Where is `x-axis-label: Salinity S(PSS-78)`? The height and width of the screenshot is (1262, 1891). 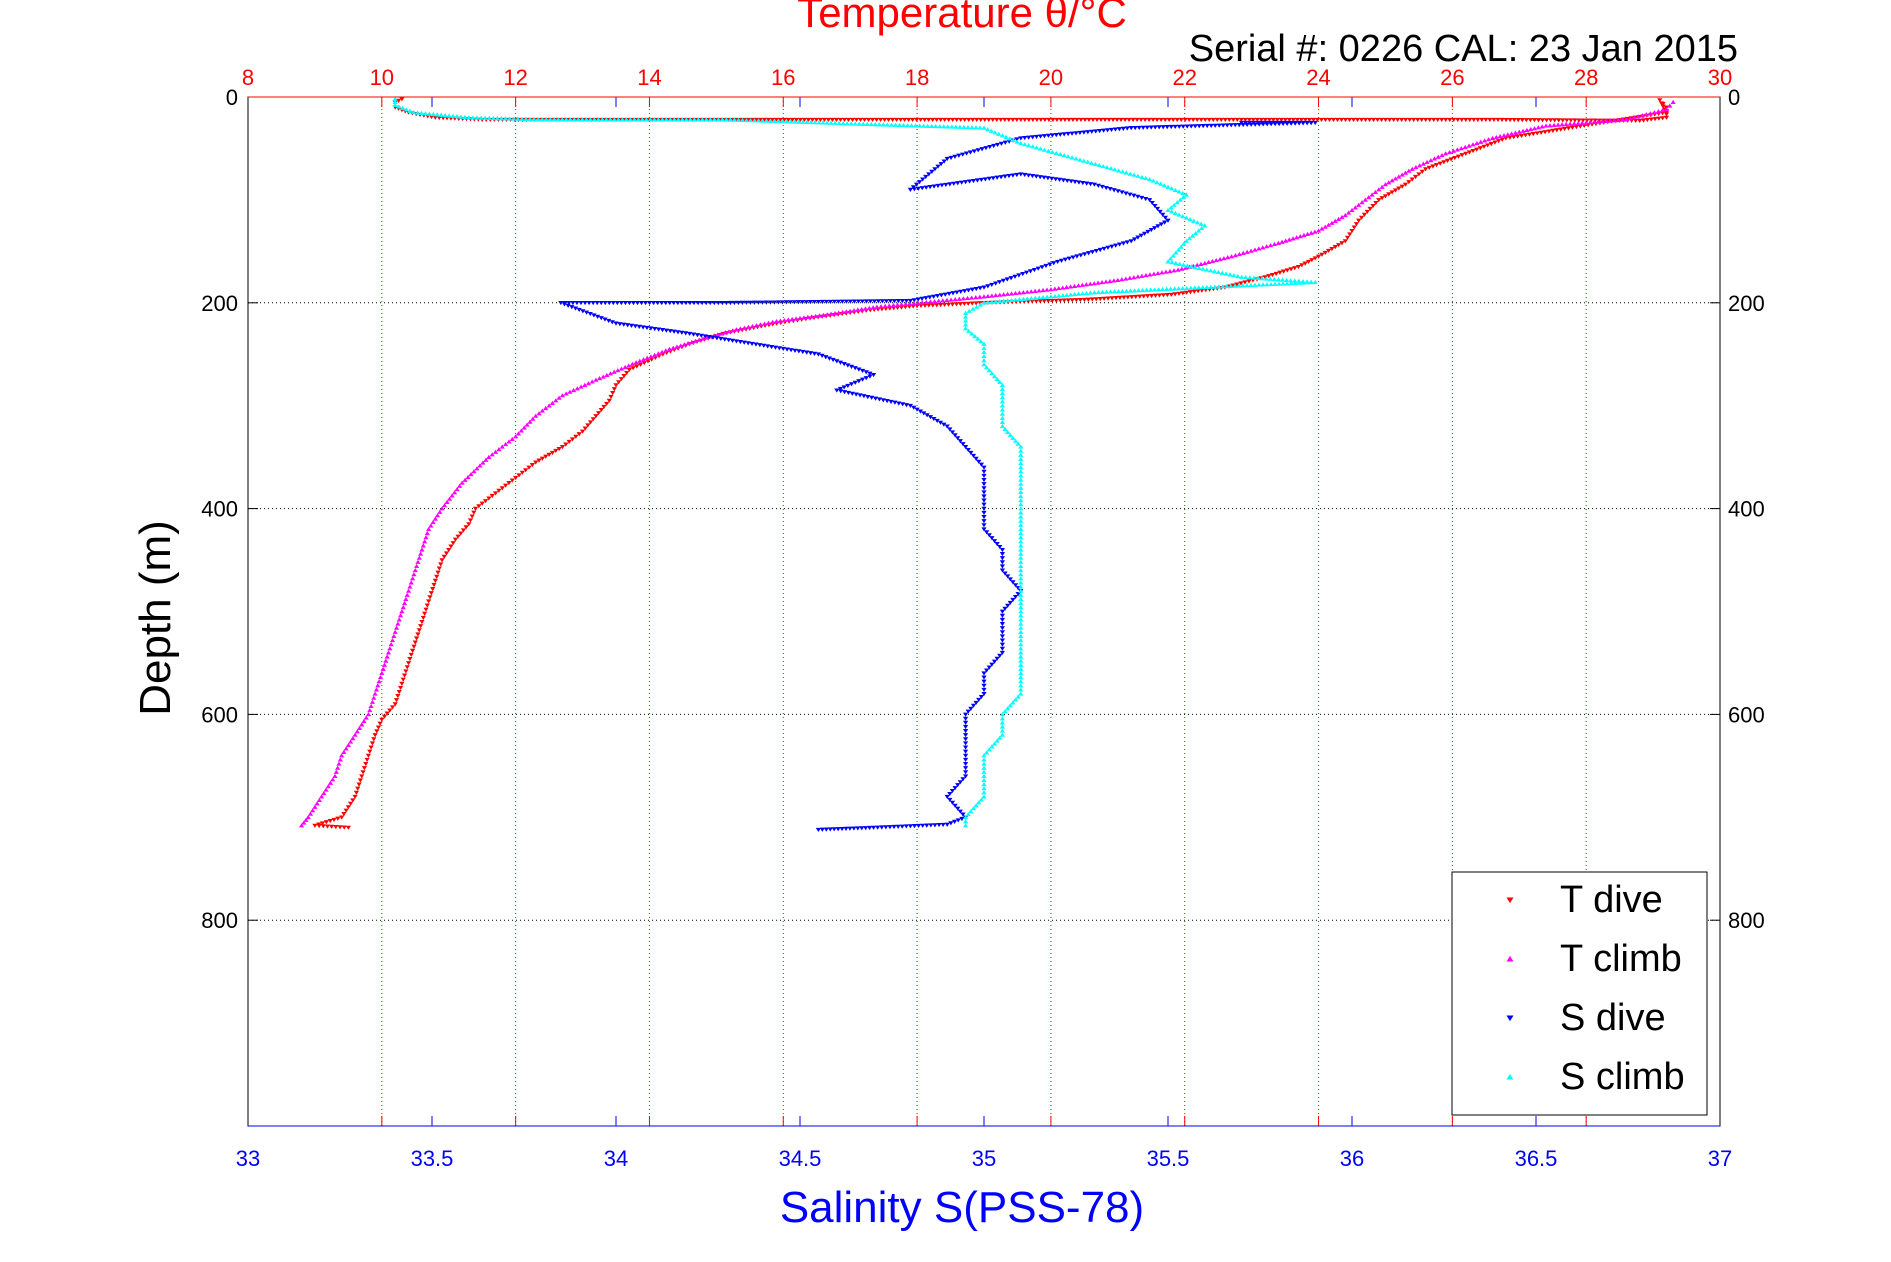
x-axis-label: Salinity S(PSS-78) is located at coordinates (962, 1207).